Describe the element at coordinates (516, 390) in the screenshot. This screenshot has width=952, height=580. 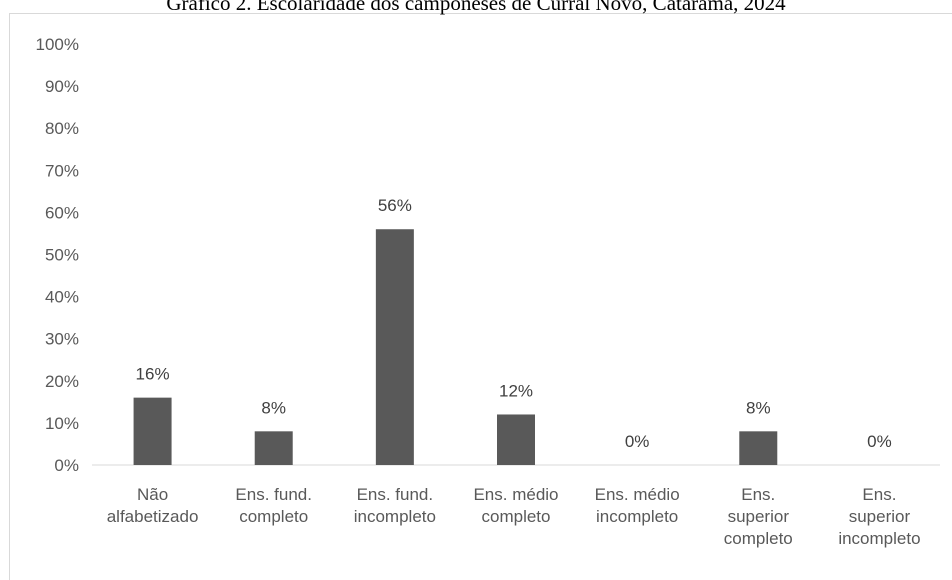
I see `data-label: 12%` at that location.